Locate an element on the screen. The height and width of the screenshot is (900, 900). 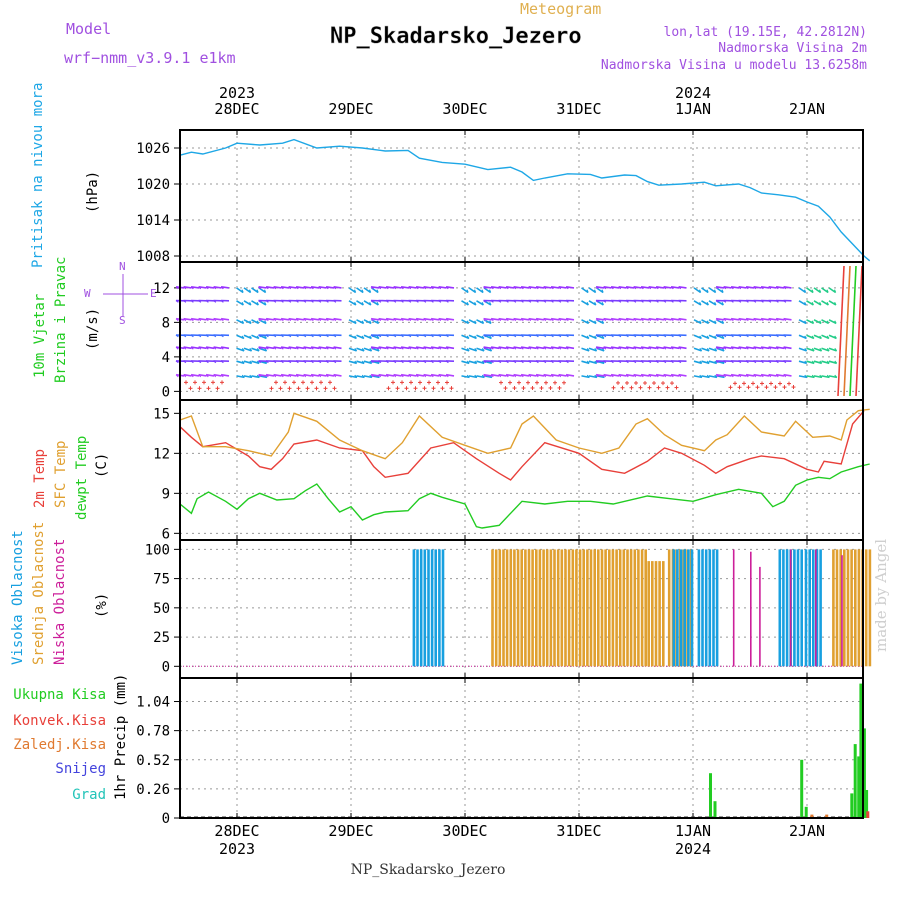
high-cloud-bar is located at coordinates (432, 608).